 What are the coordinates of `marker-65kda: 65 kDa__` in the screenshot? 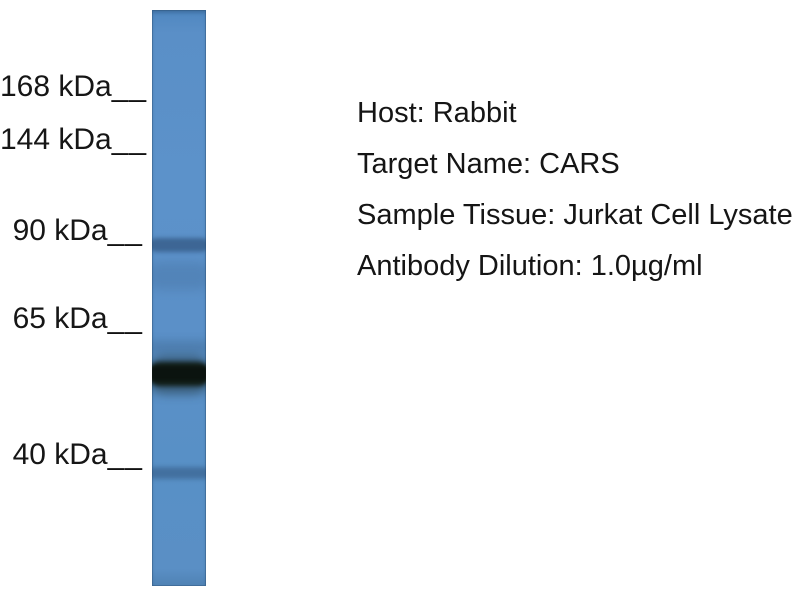 It's located at (71, 319).